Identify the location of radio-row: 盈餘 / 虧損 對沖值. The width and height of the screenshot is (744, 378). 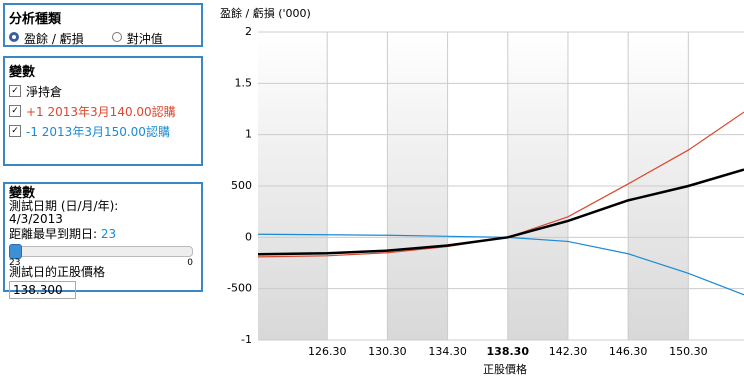
(103, 38).